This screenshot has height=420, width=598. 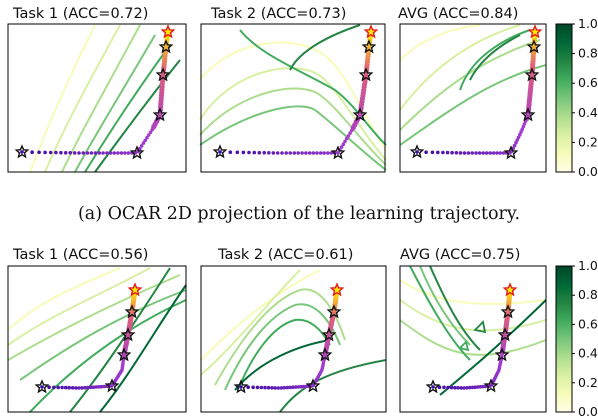 I want to click on cb2-tick-5: 1.0, so click(x=588, y=265).